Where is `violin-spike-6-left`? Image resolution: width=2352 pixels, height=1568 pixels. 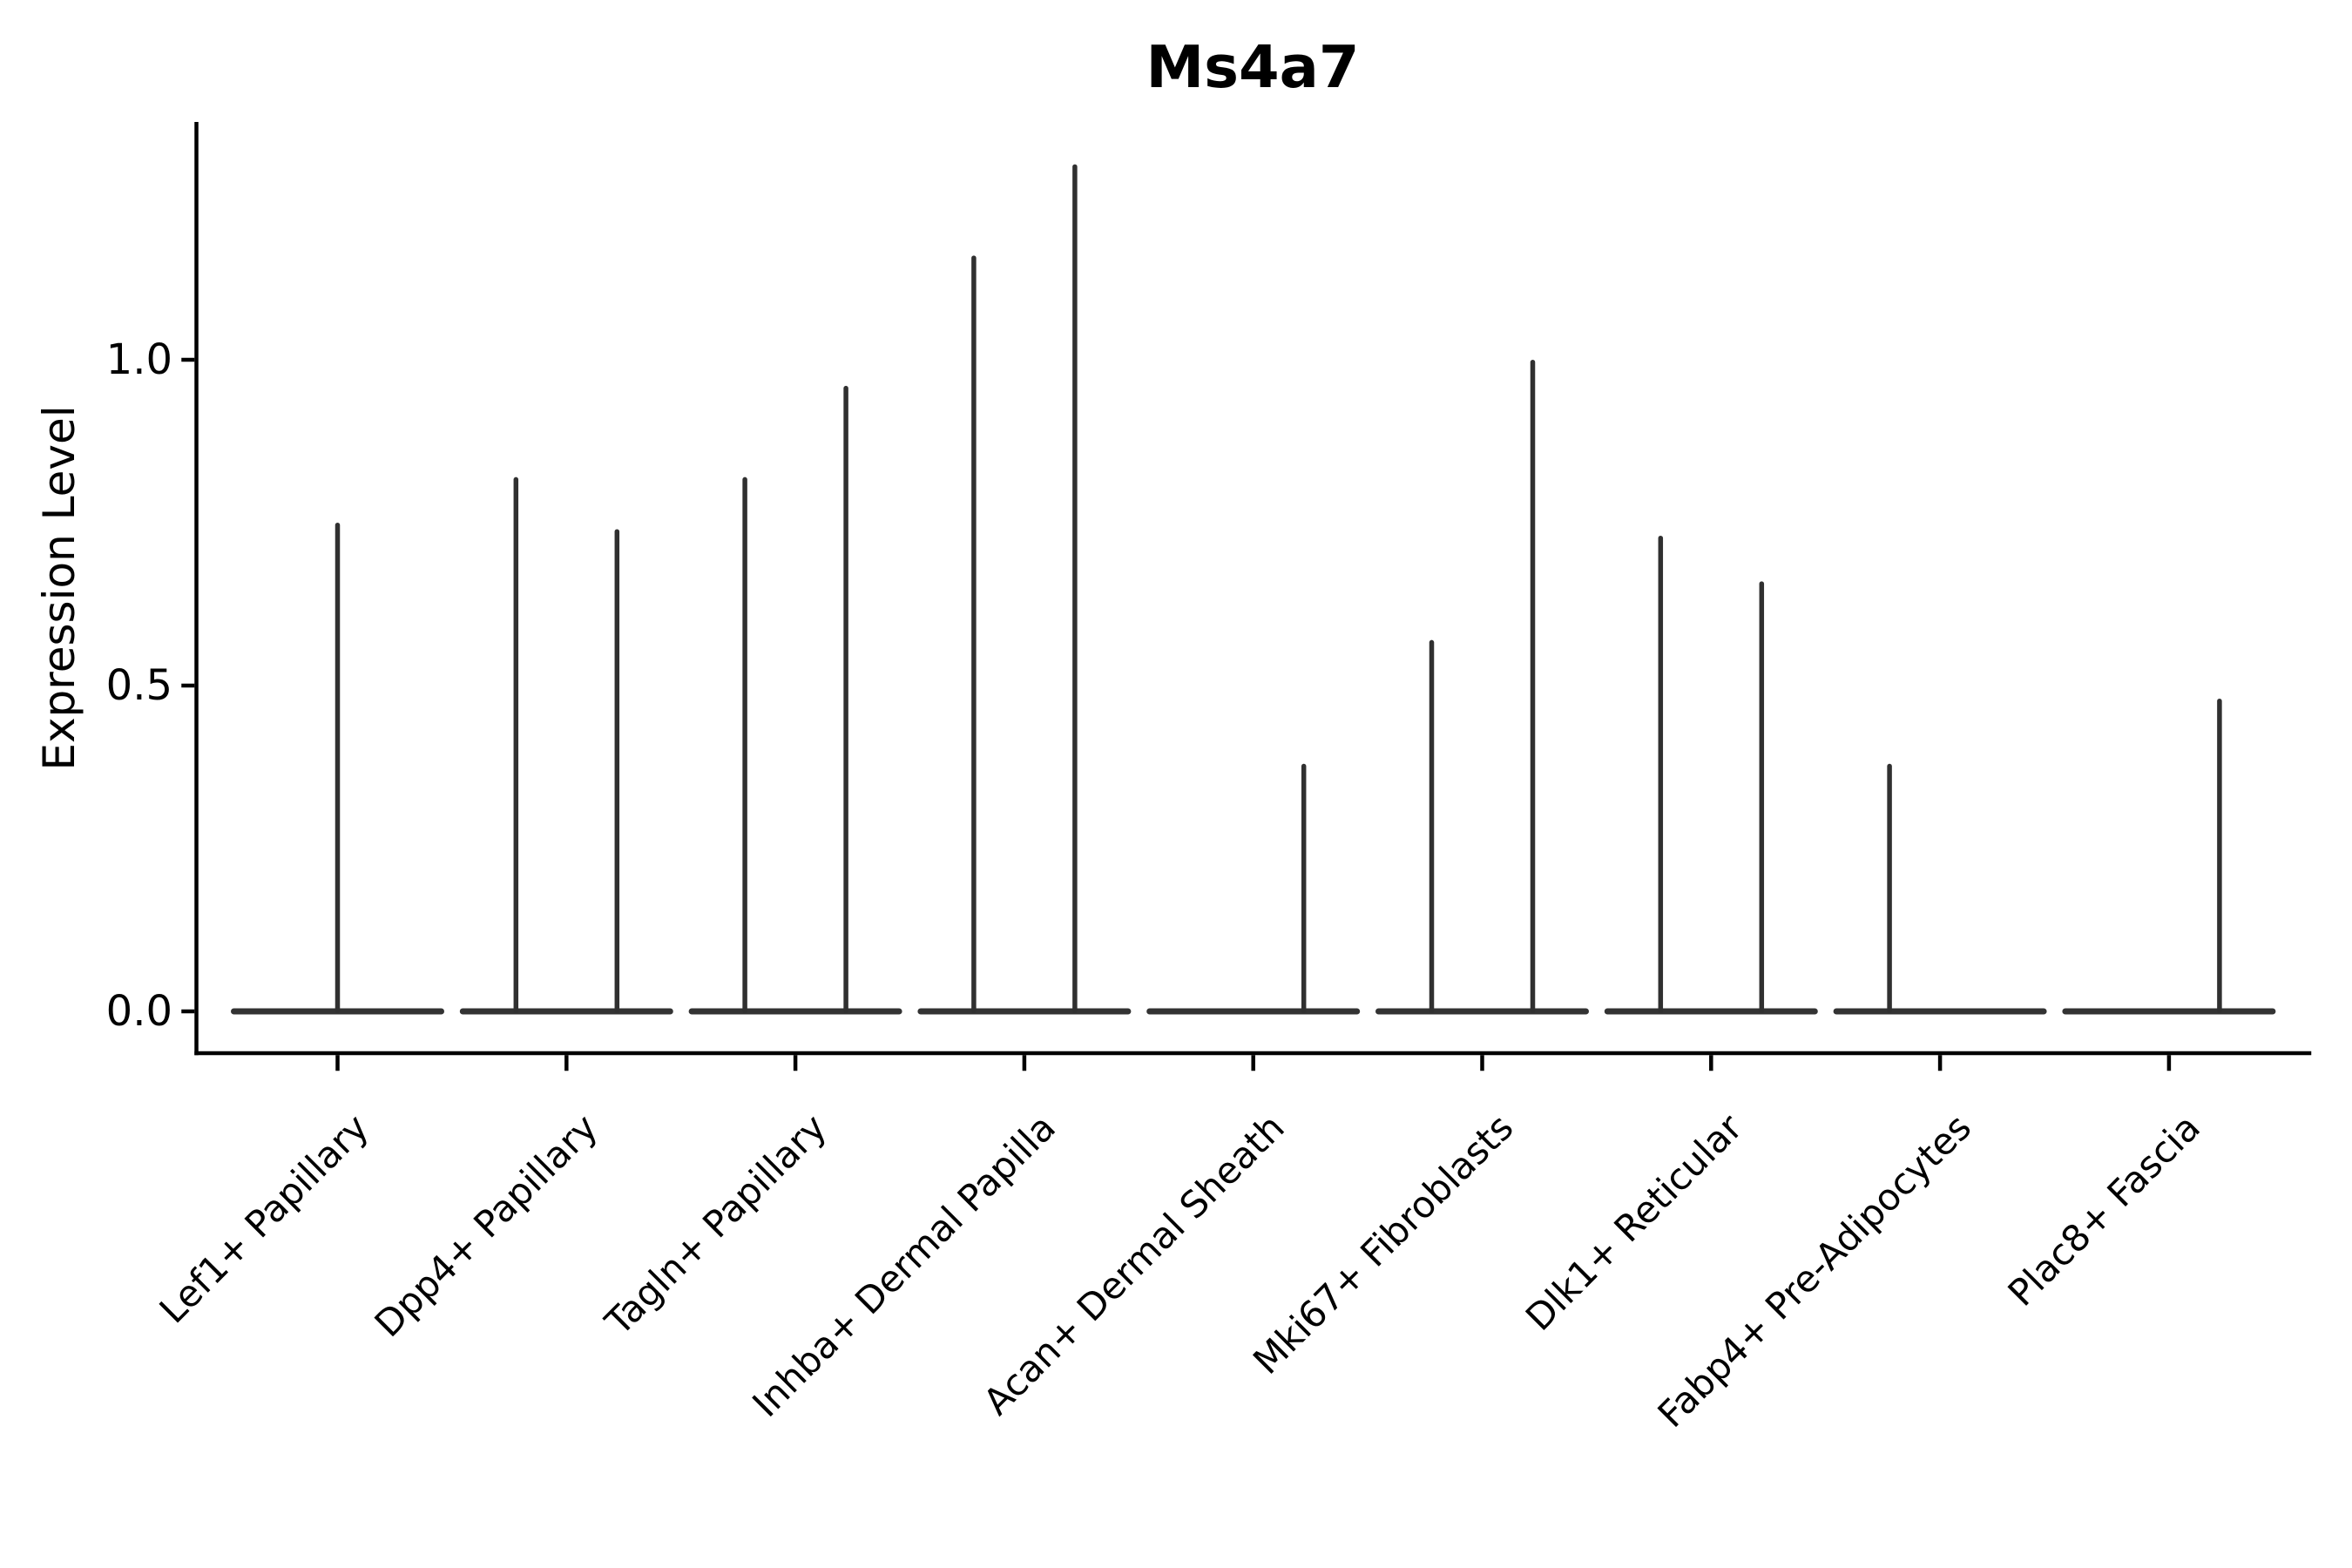 violin-spike-6-left is located at coordinates (1661, 774).